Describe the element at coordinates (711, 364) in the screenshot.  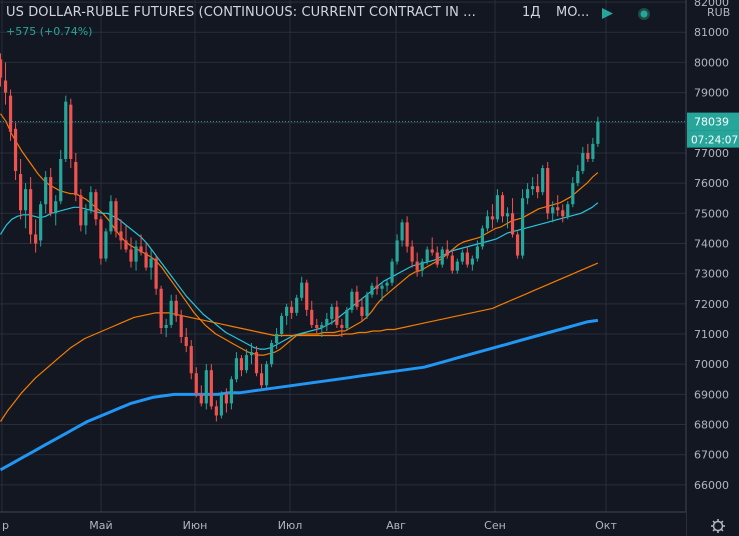
I see `price-tick-label: 70000` at that location.